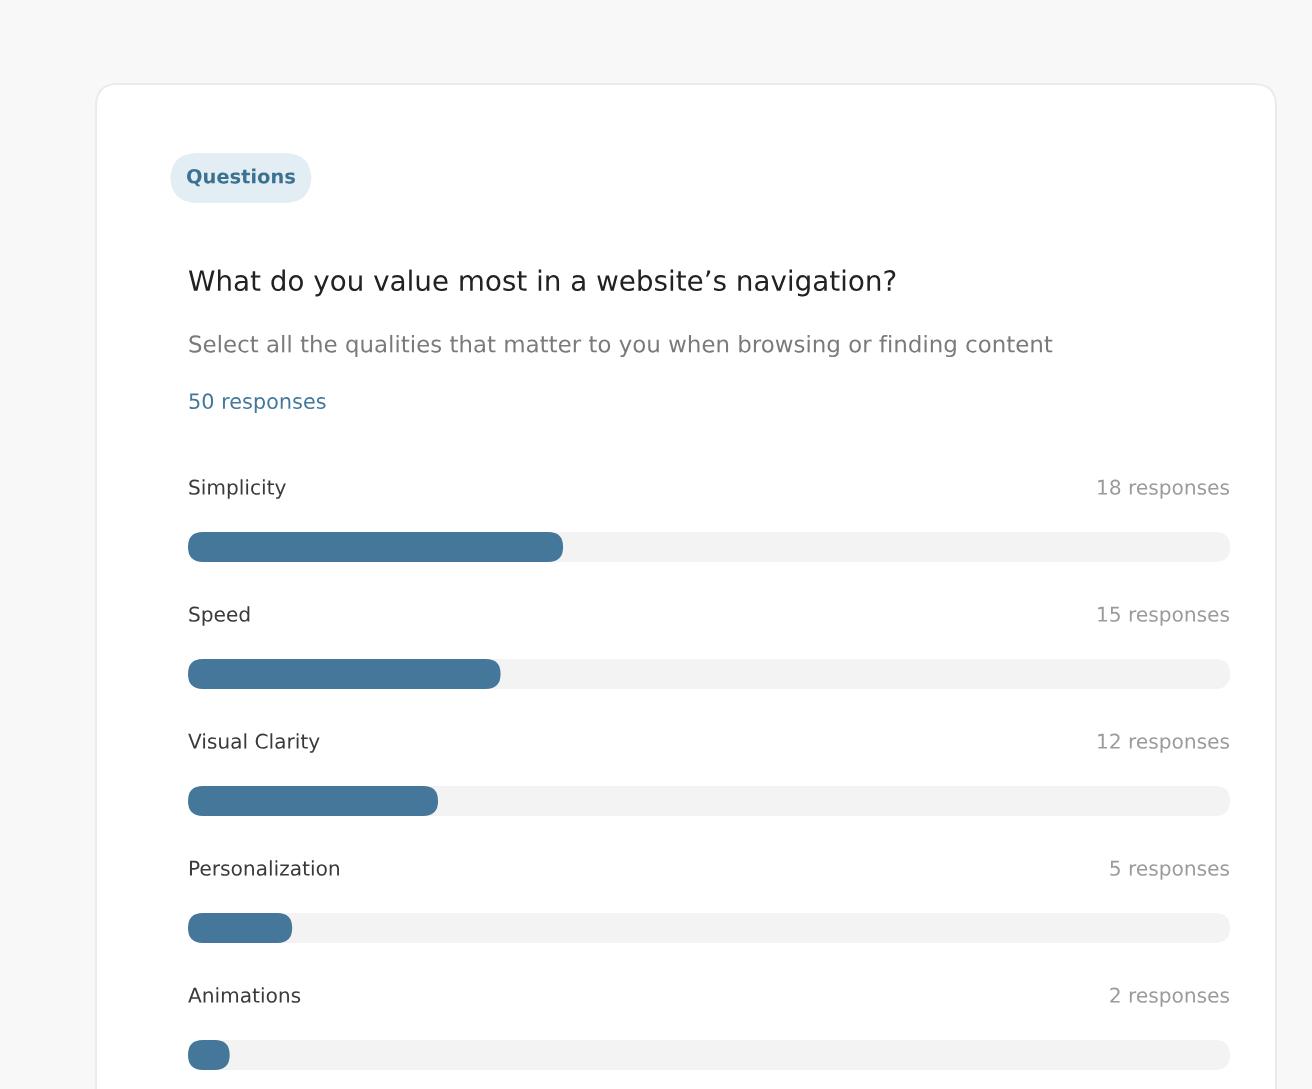  What do you see at coordinates (254, 743) in the screenshot?
I see `y-tick-label: Visual Clarity` at bounding box center [254, 743].